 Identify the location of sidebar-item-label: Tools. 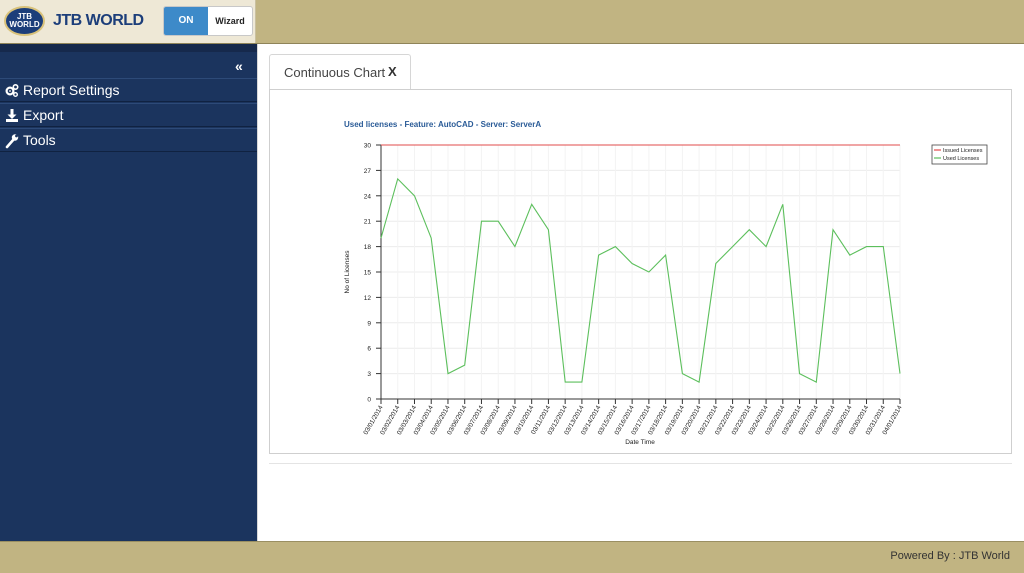
(39, 140).